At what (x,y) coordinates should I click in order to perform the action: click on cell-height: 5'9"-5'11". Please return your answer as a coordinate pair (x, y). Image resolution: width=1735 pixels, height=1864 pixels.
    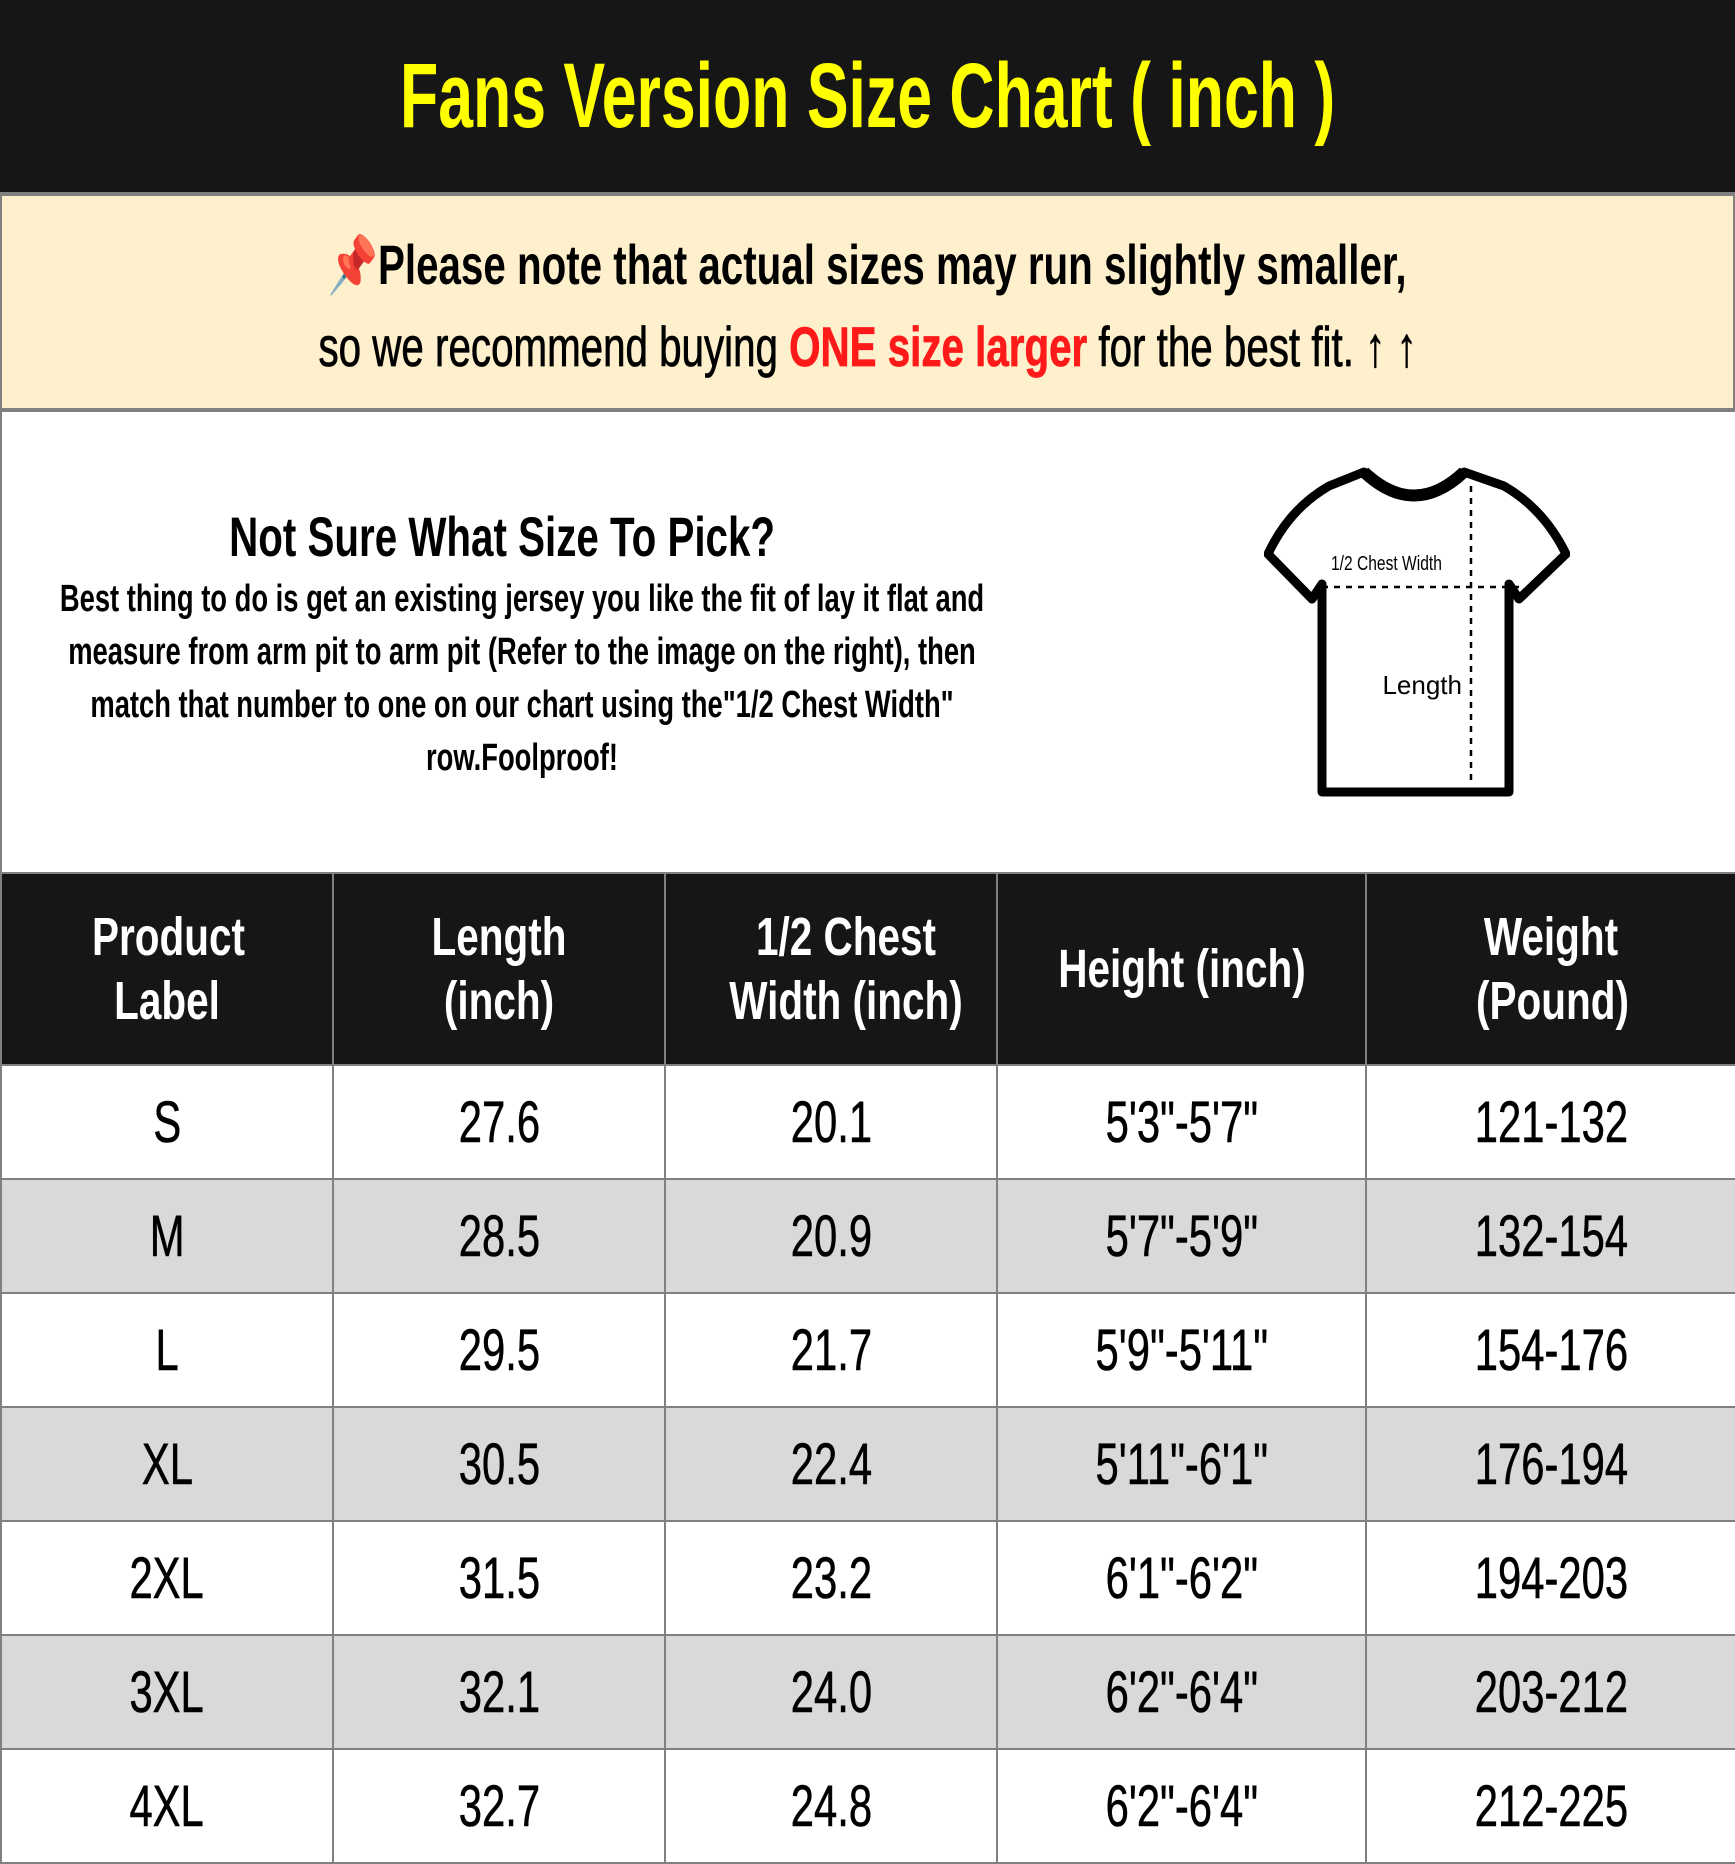
    Looking at the image, I should click on (1181, 1350).